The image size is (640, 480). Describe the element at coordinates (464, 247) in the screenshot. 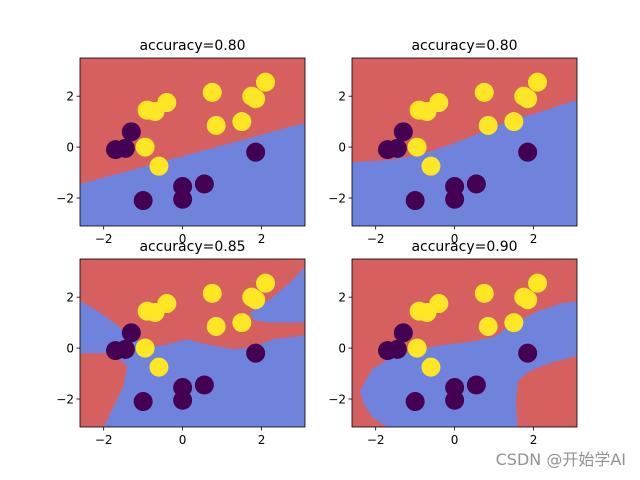

I see `subplot-title: accuracy=0.90` at that location.